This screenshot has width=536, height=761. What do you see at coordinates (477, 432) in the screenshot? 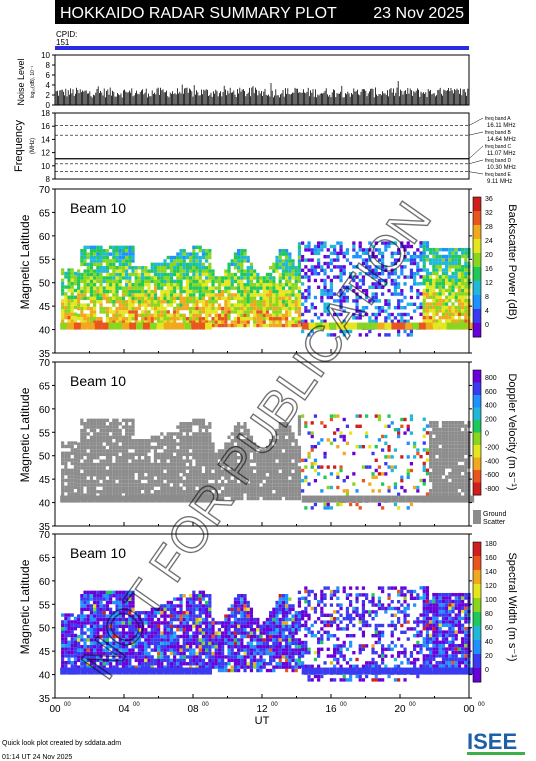
I see `velocity-colorbar-frame` at bounding box center [477, 432].